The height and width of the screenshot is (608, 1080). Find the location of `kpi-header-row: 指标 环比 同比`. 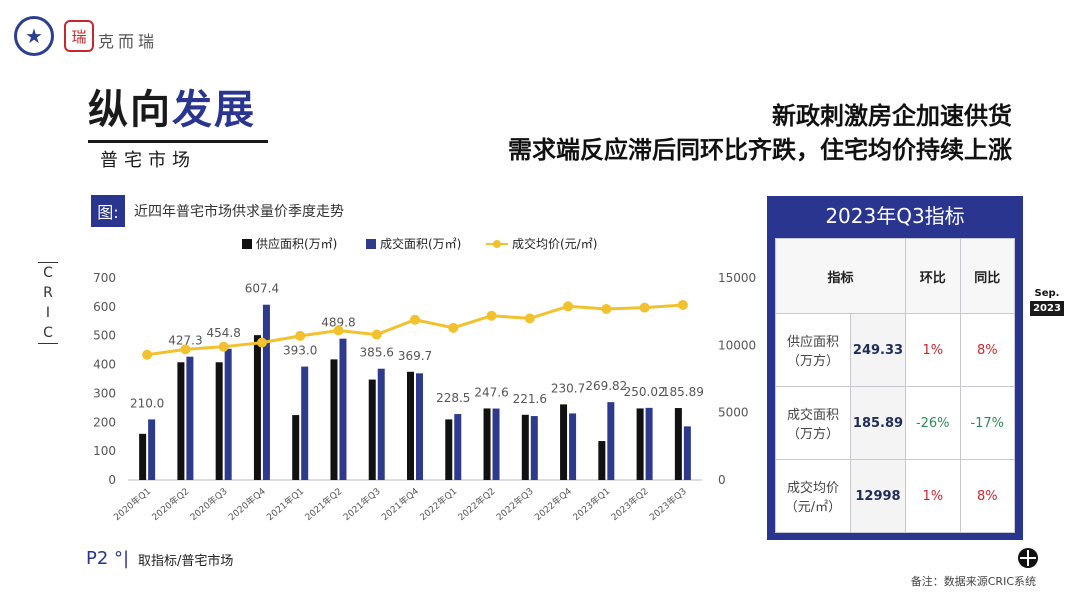

kpi-header-row: 指标 环比 同比 is located at coordinates (895, 276).